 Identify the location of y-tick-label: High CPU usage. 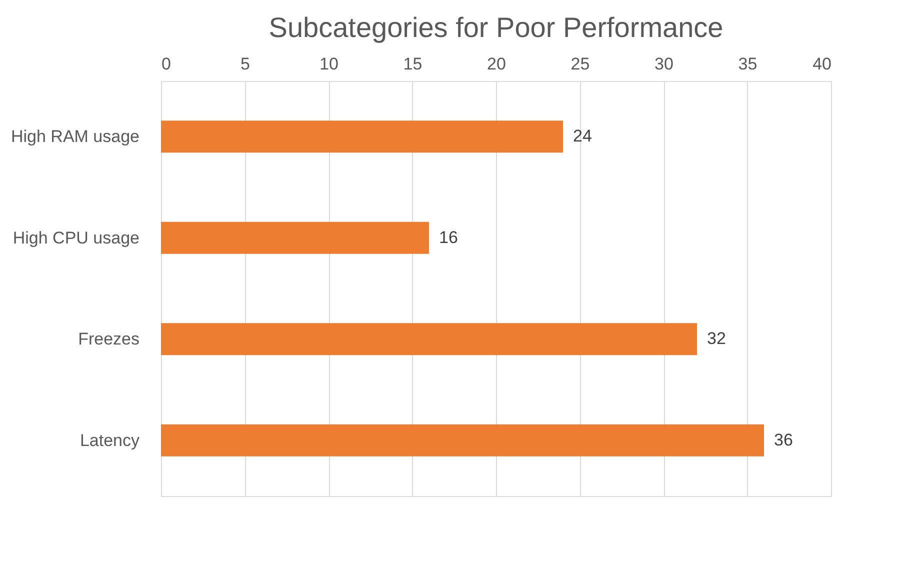
(76, 238).